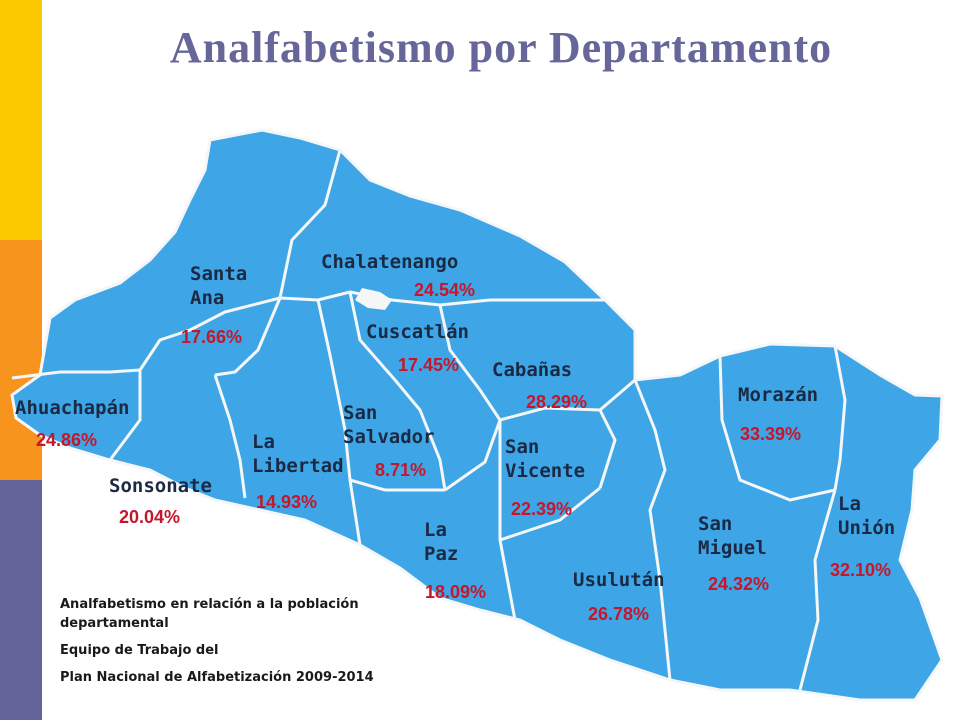 This screenshot has width=960, height=720. What do you see at coordinates (473, 455) in the screenshot?
I see `border-lapaz-sanvicente` at bounding box center [473, 455].